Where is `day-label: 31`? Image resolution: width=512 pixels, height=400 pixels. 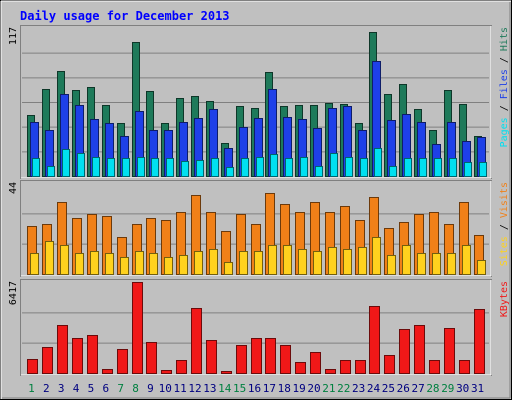
day-label: 31 is located at coordinates (477, 388).